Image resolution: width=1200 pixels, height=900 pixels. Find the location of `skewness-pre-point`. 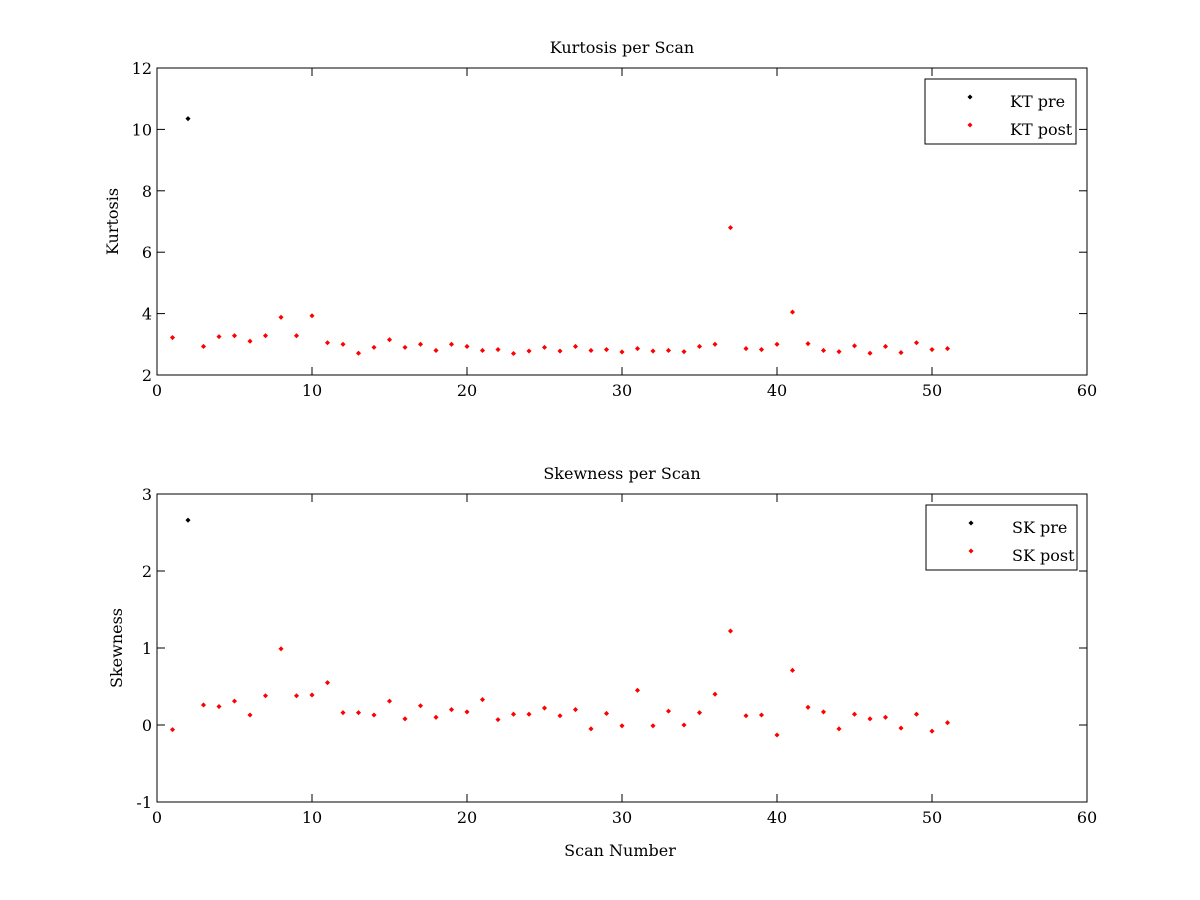

skewness-pre-point is located at coordinates (188, 520).